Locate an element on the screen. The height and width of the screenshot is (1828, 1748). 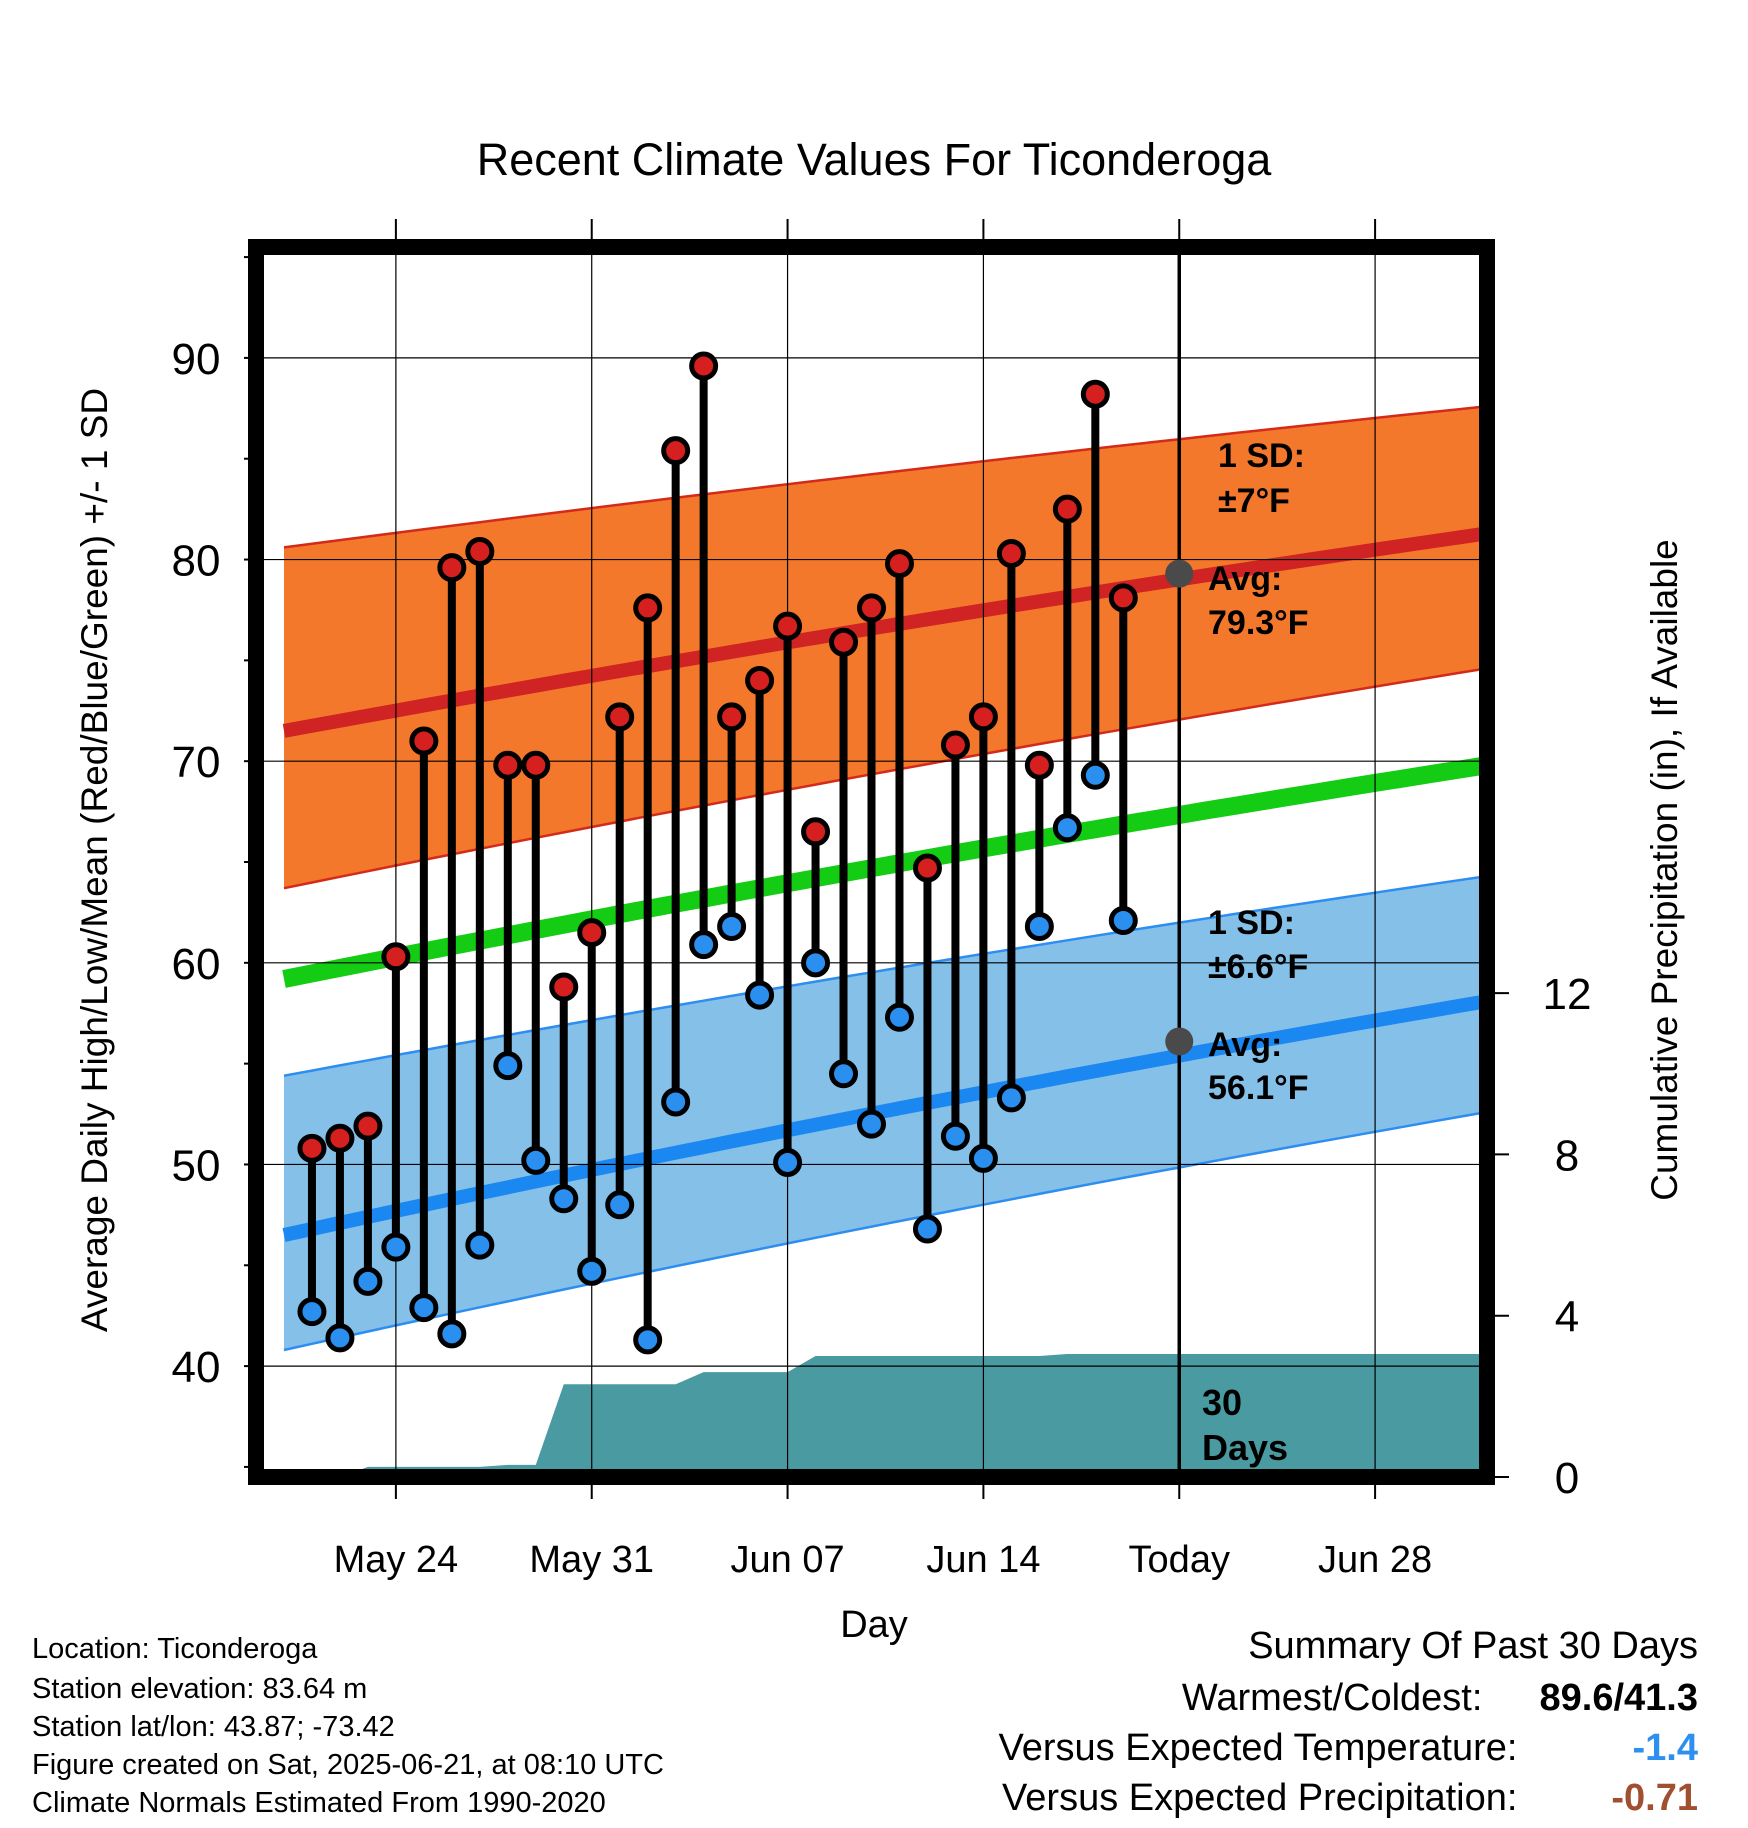
precip-departure-value: -0.71 is located at coordinates (1654, 1798).